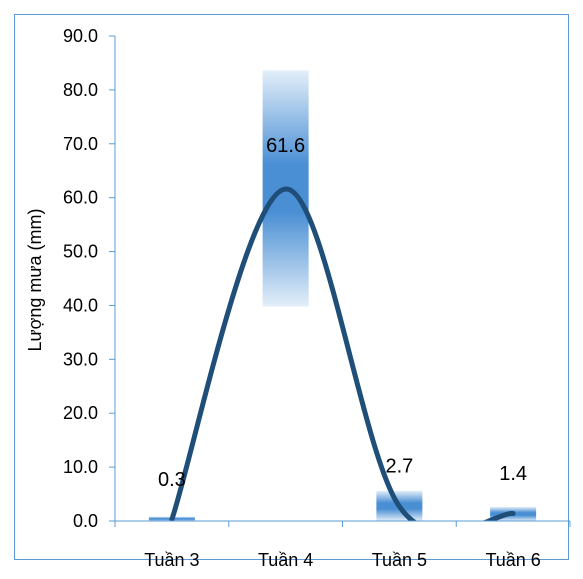  I want to click on y-tick-label: 10.0, so click(80, 467).